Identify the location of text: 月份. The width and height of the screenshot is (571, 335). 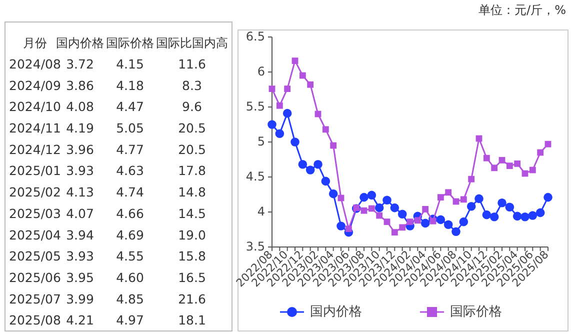
(35, 43).